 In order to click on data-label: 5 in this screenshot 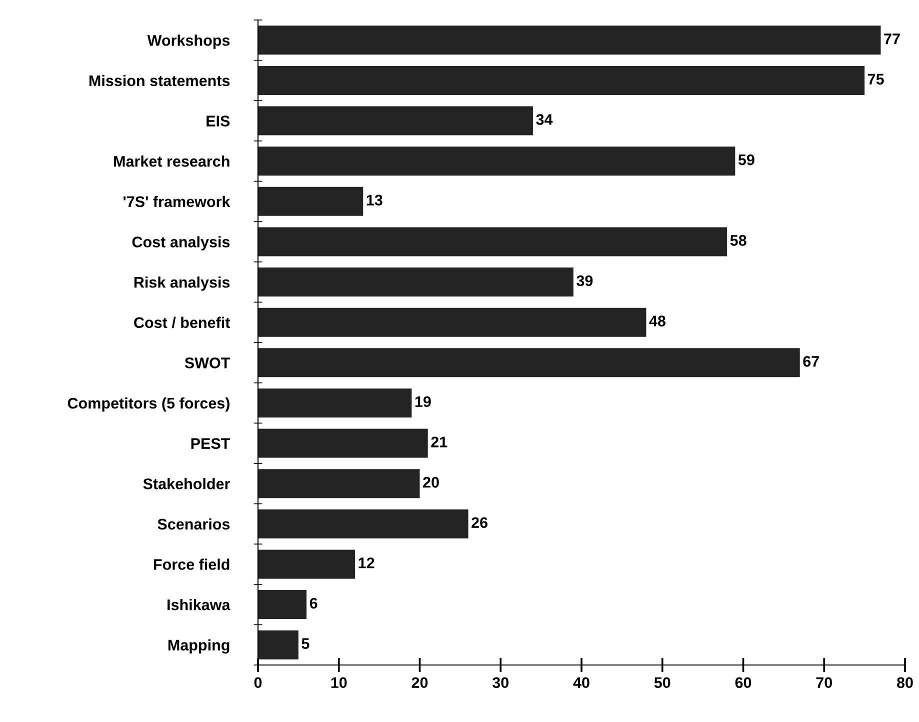, I will do `click(306, 643)`.